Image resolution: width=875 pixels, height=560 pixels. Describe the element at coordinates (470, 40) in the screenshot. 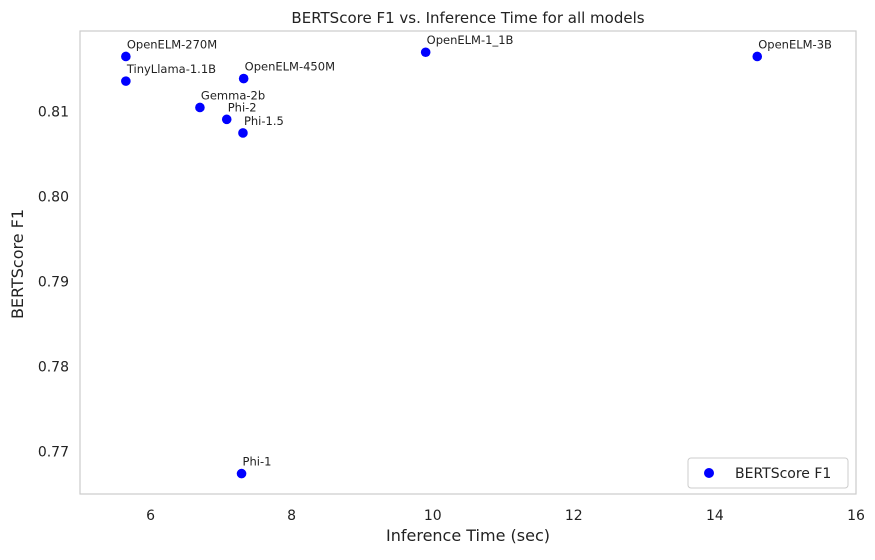

I see `point-label: OpenELM-1_1B` at that location.